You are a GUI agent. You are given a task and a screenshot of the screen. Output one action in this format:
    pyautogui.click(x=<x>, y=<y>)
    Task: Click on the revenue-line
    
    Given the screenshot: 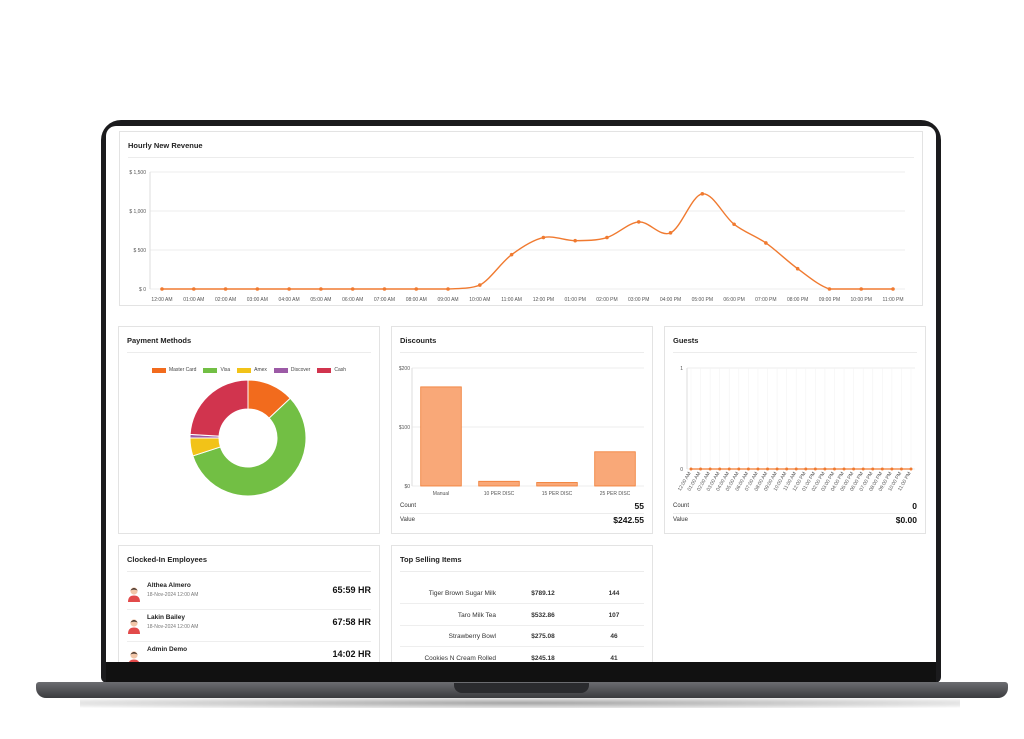 What is the action you would take?
    pyautogui.click(x=527, y=241)
    